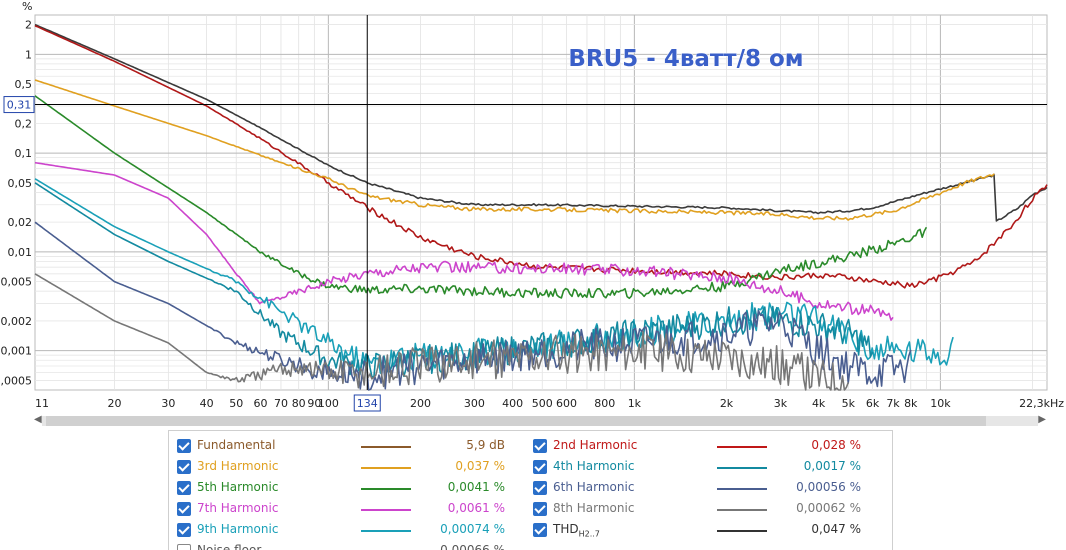 This screenshot has height=550, width=1066. I want to click on scroll-thumb, so click(516, 421).